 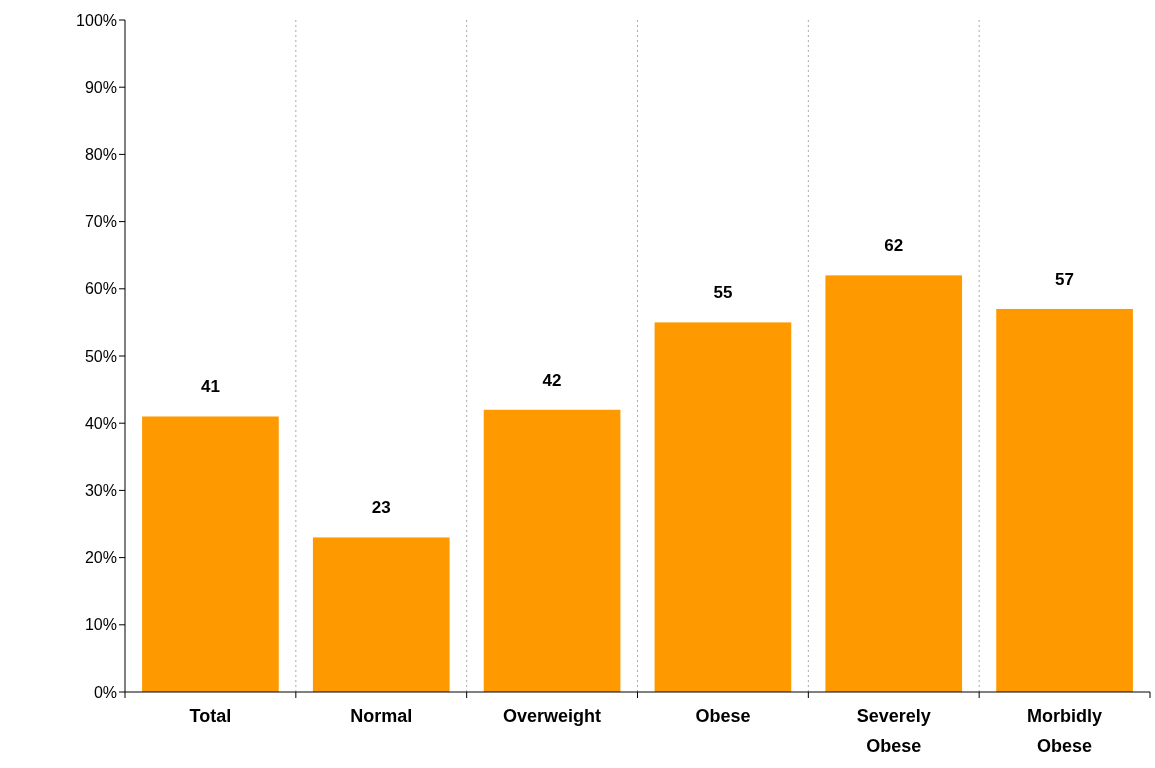 What do you see at coordinates (381, 508) in the screenshot?
I see `data-label: 23` at bounding box center [381, 508].